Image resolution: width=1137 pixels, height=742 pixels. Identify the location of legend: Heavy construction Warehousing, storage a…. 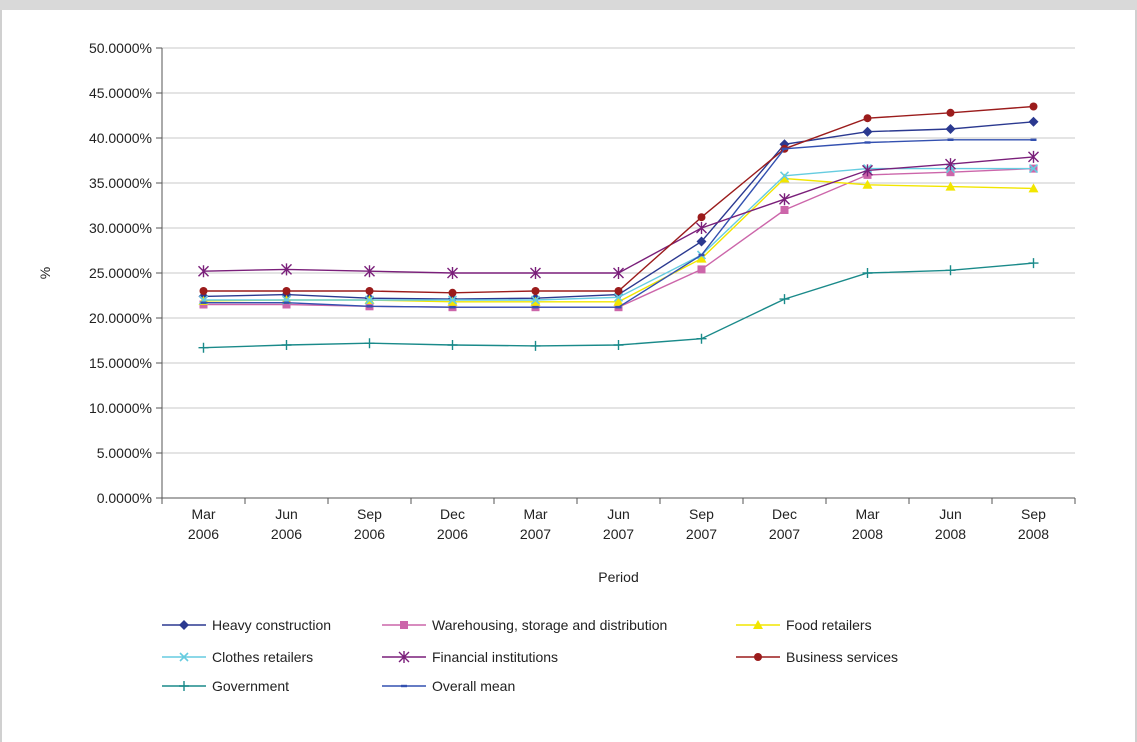
(530, 655).